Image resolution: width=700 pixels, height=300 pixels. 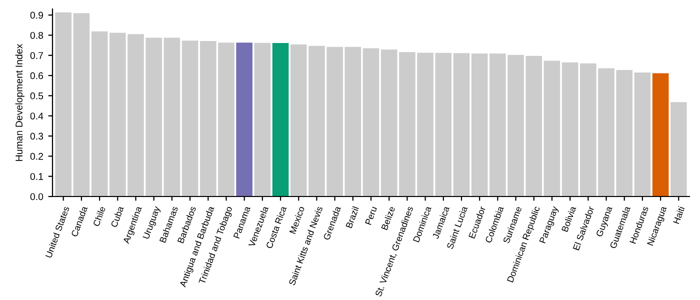 What do you see at coordinates (36, 156) in the screenshot?
I see `y-tick-label: 0.2` at bounding box center [36, 156].